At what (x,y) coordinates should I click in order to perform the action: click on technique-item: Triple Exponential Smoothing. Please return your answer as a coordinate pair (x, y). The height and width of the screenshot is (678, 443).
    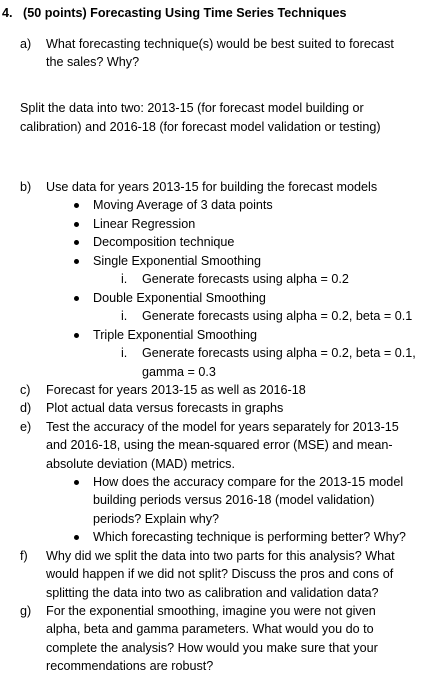
    Looking at the image, I should click on (175, 335).